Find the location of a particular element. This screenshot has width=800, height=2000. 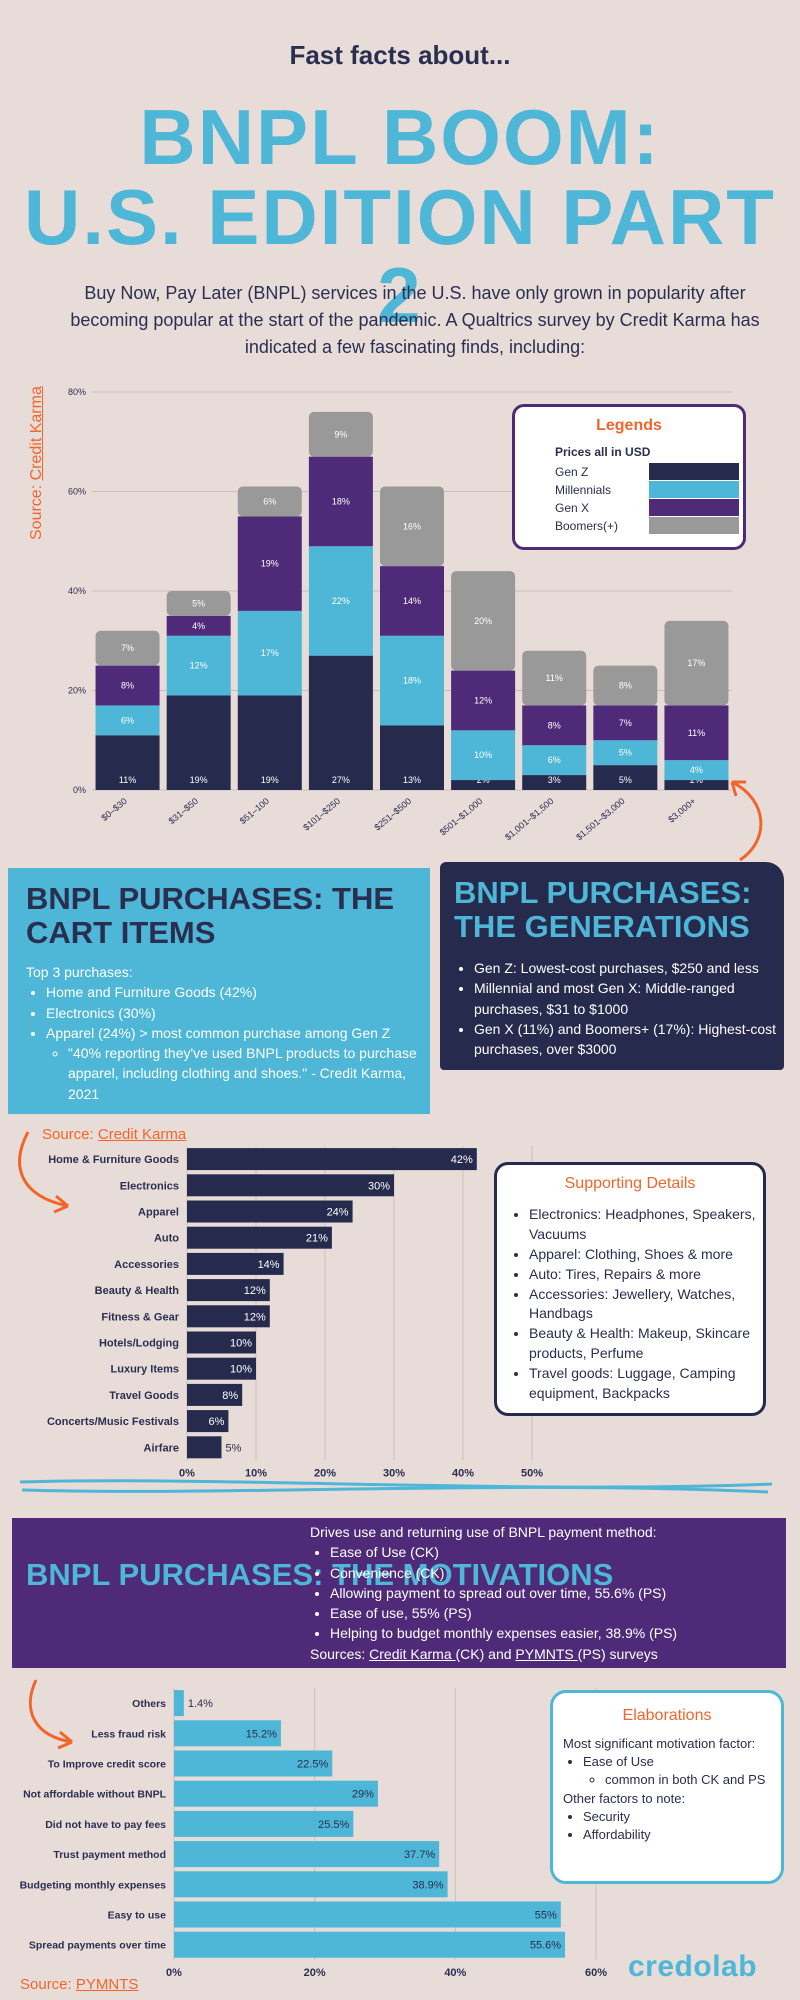

data-label: 22.5% is located at coordinates (312, 1765).